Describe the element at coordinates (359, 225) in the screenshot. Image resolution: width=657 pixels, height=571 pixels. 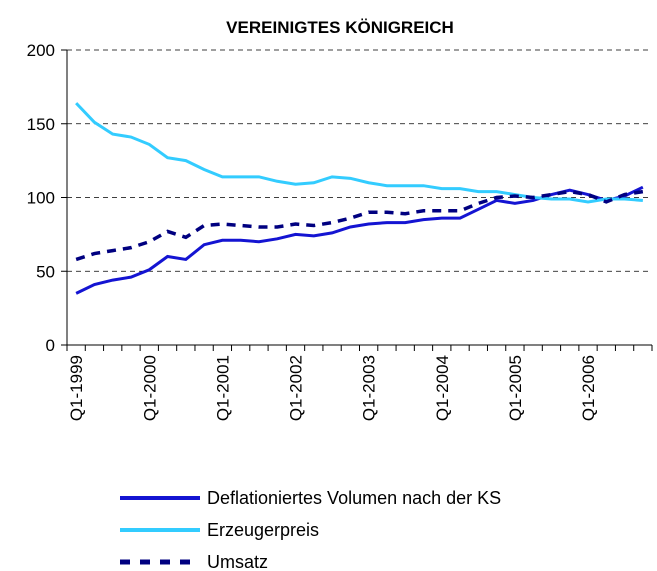
I see `series-line` at that location.